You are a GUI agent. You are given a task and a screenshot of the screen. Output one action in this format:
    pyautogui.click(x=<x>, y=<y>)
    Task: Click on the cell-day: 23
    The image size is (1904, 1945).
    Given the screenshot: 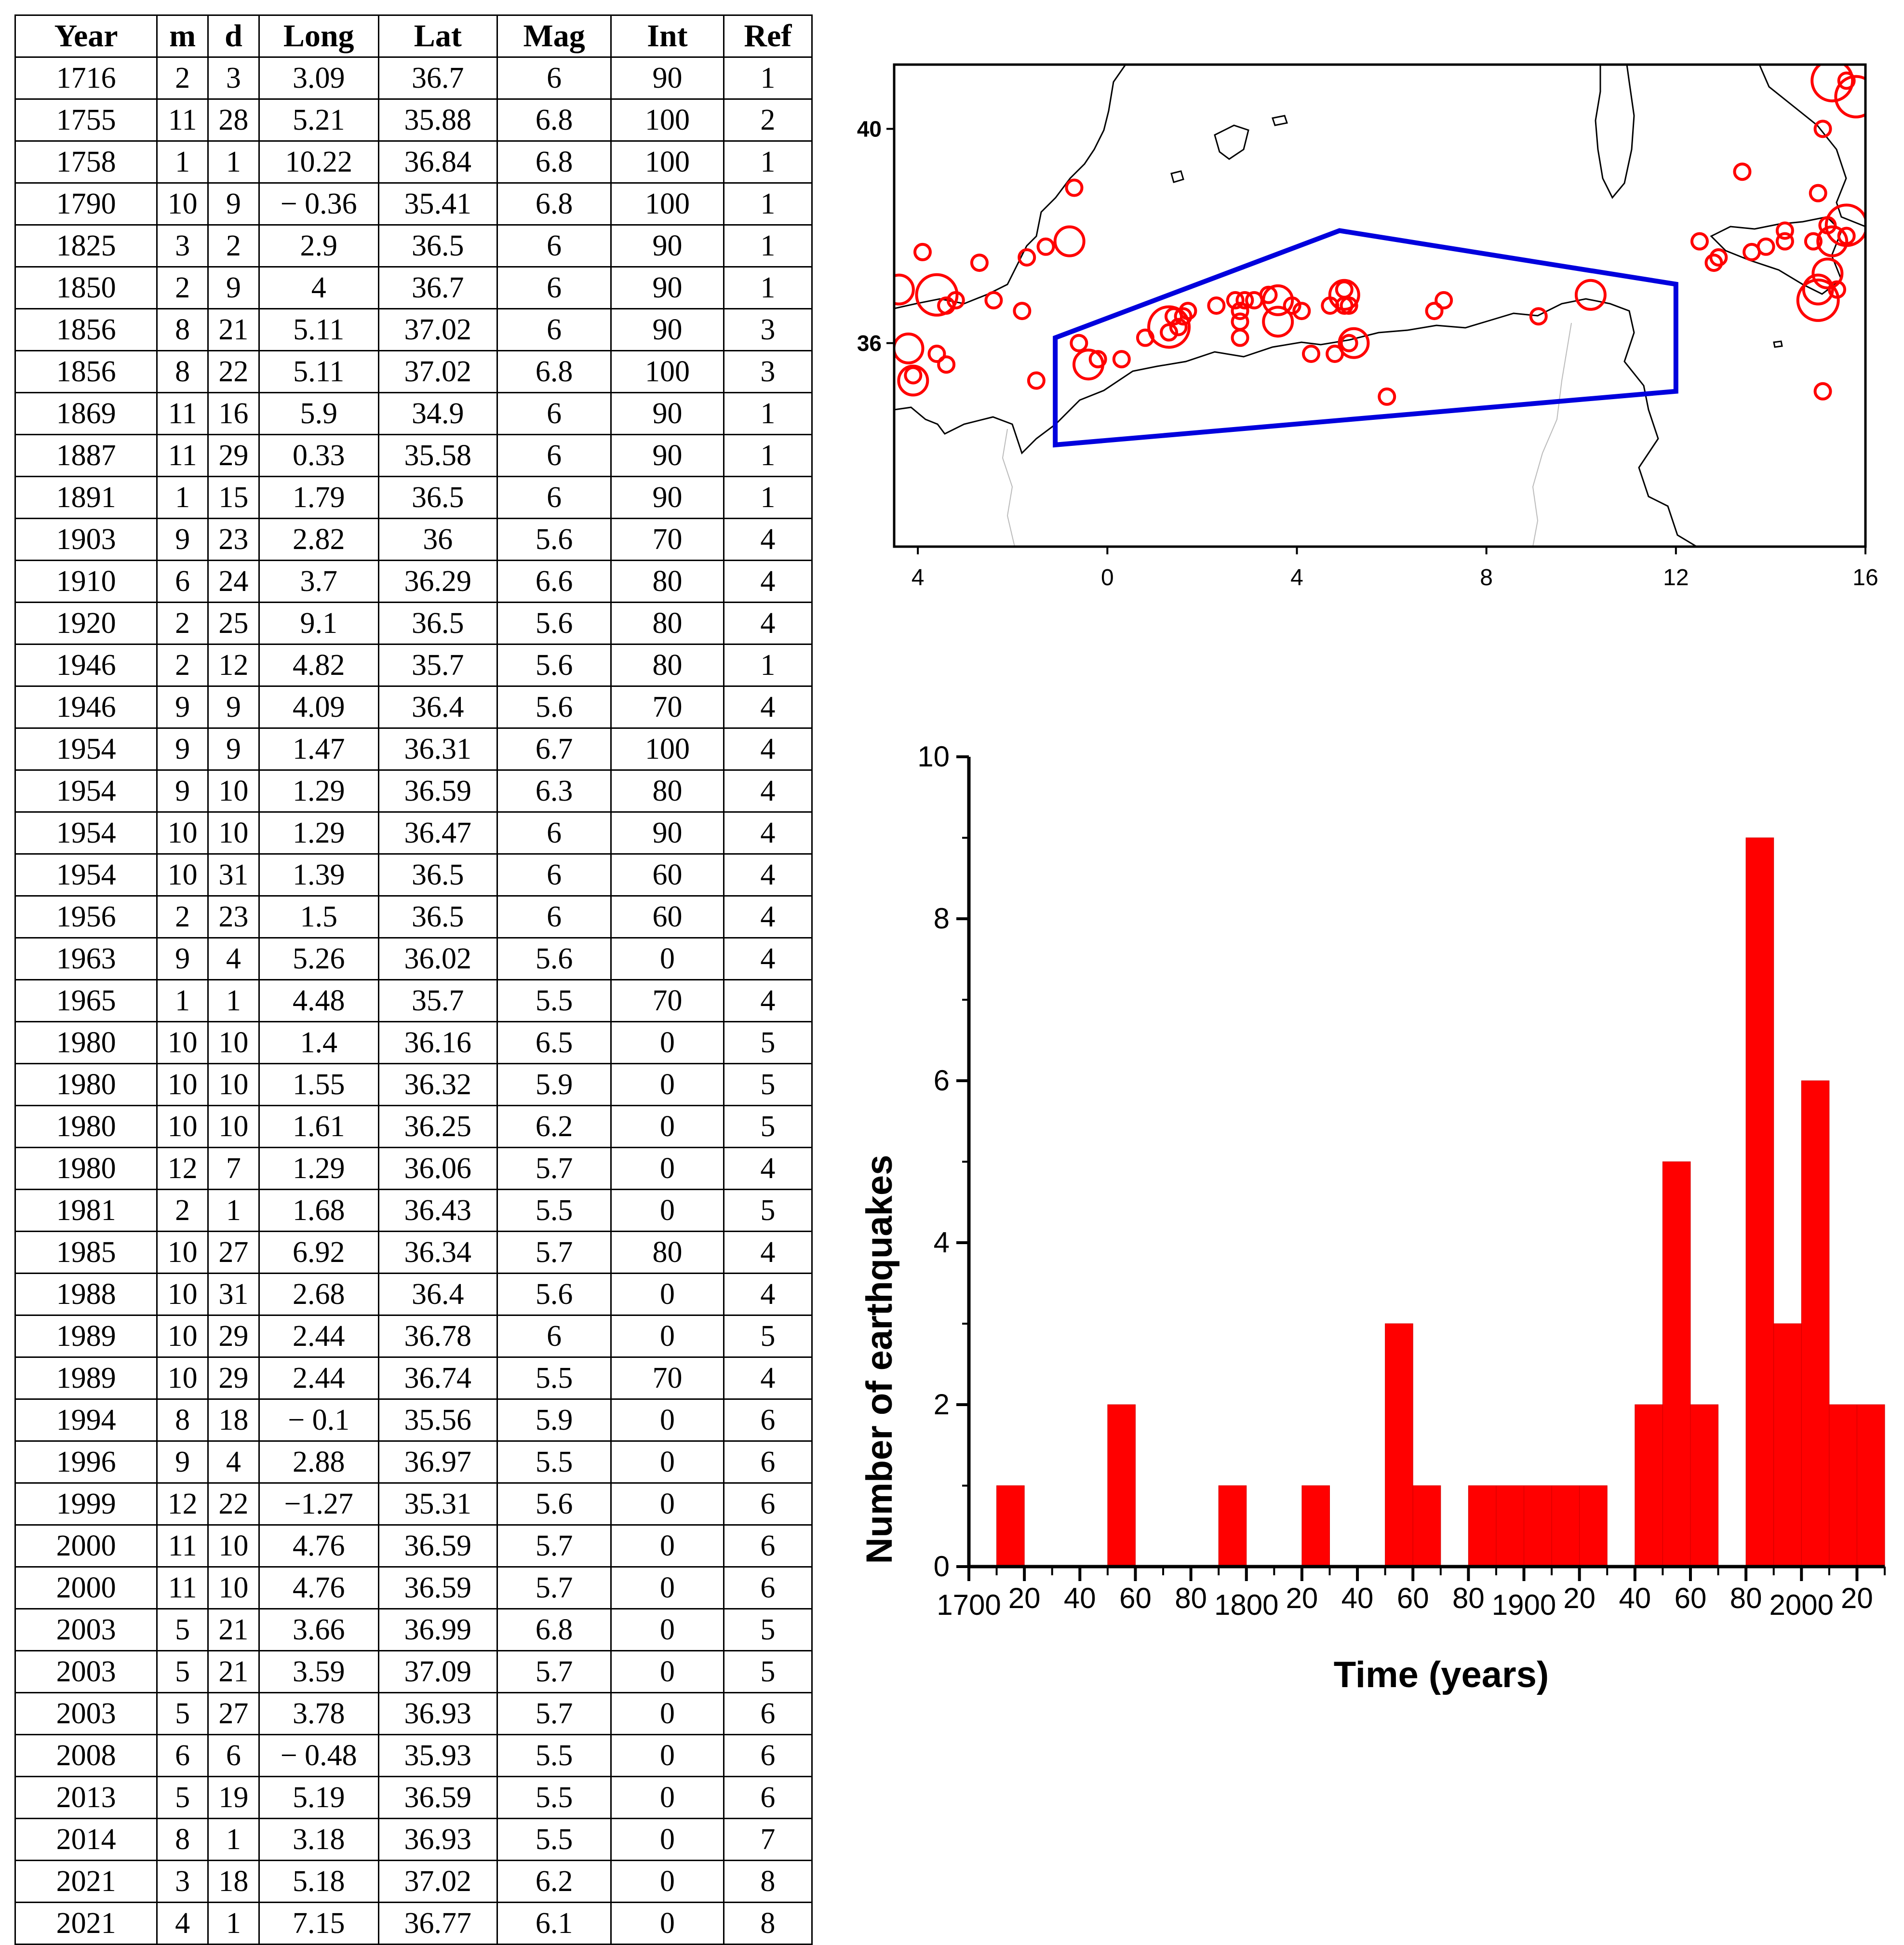 What is the action you would take?
    pyautogui.click(x=233, y=917)
    